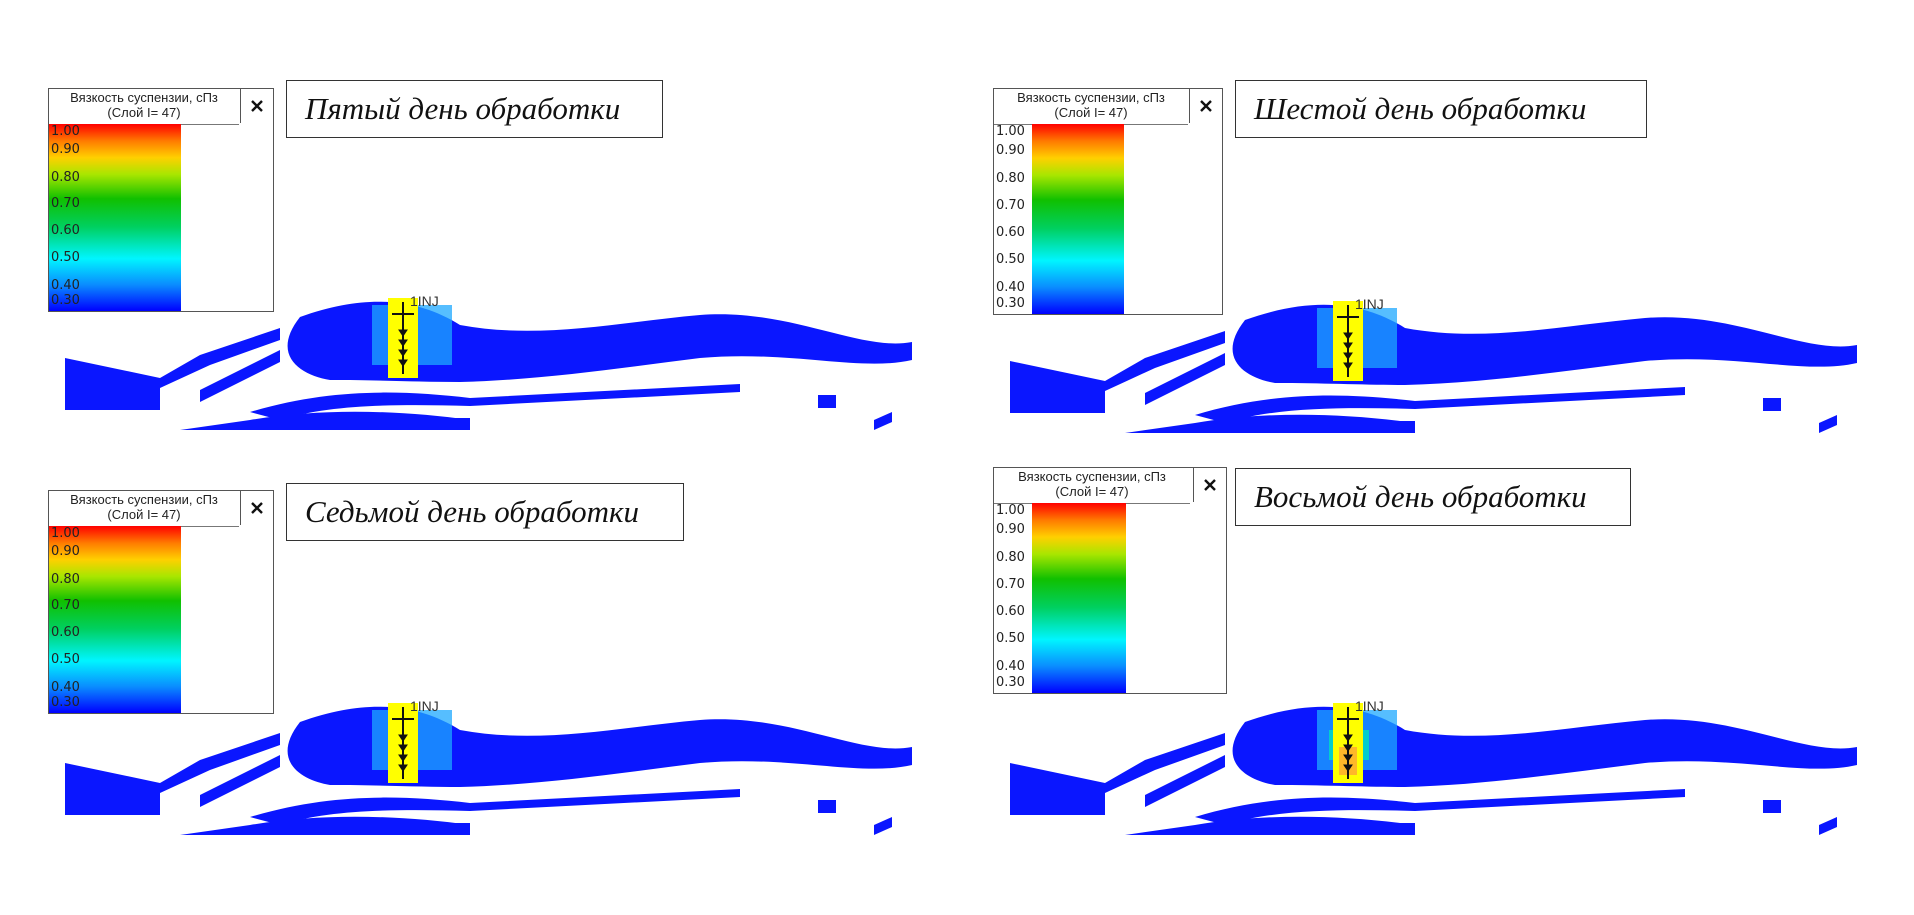  Describe the element at coordinates (1433, 497) in the screenshot. I see `panel-title: Восьмой день обработки` at that location.